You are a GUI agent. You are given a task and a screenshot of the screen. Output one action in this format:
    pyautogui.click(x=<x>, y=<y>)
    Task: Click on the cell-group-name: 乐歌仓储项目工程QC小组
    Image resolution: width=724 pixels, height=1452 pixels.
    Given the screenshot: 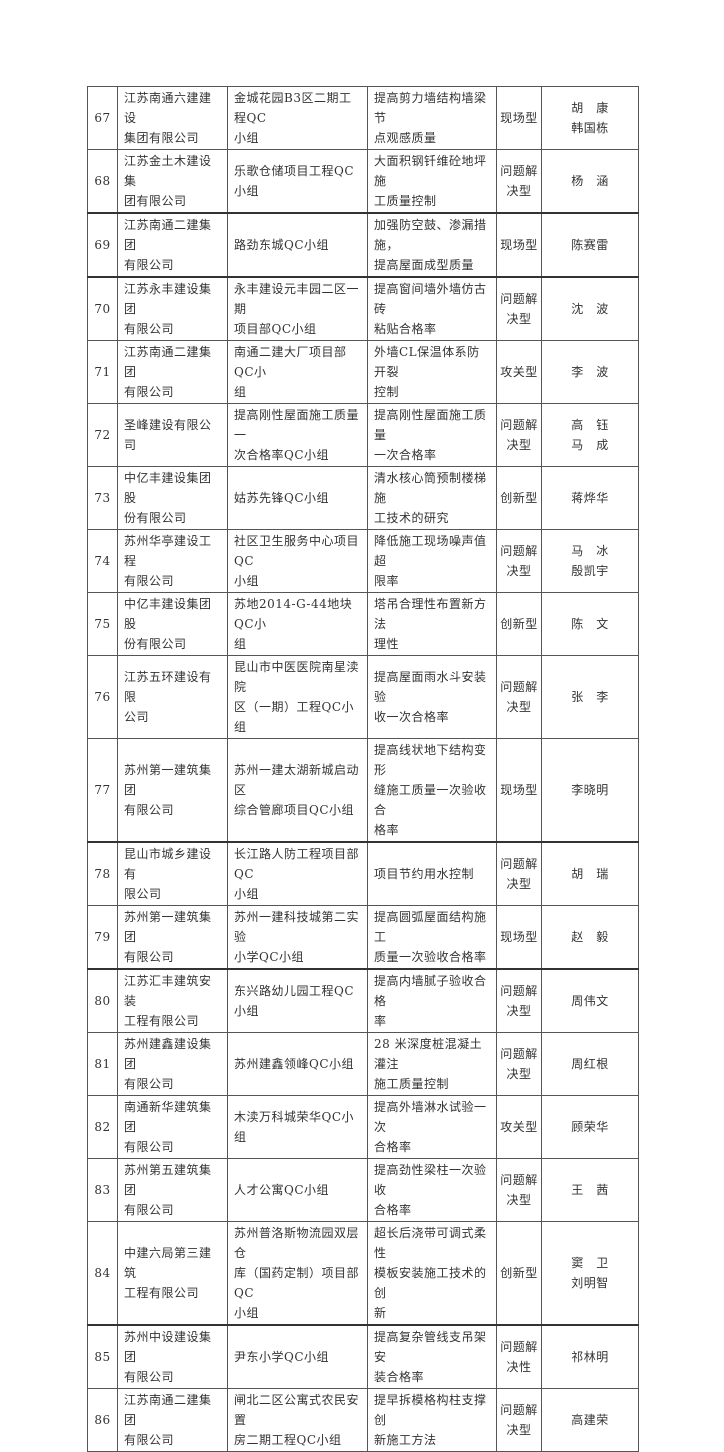 What is the action you would take?
    pyautogui.click(x=297, y=181)
    